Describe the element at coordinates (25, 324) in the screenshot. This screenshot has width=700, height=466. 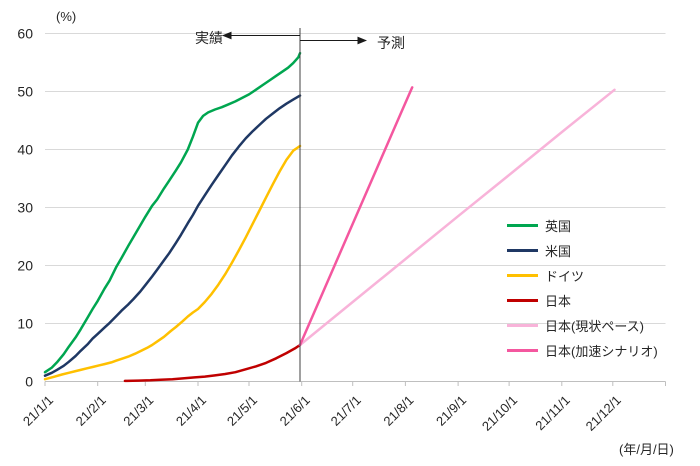
I see `y-axis-label: 10` at that location.